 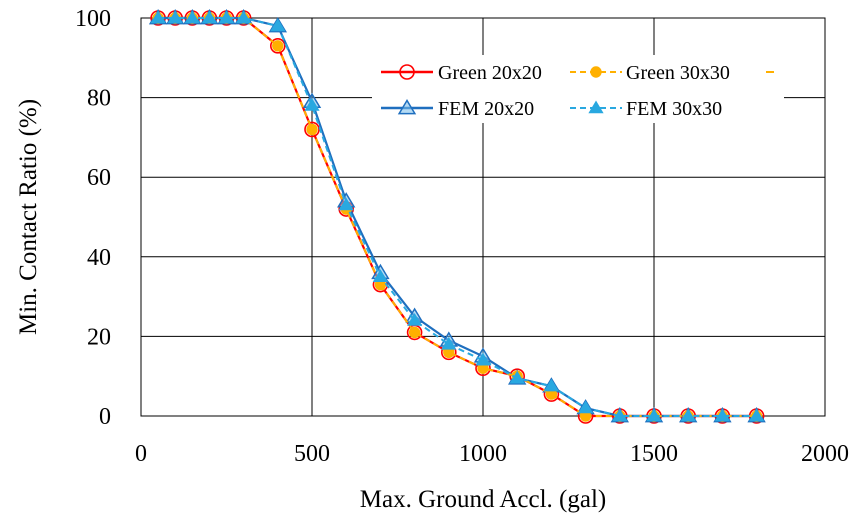 What do you see at coordinates (312, 454) in the screenshot?
I see `x-tick-label: 500` at bounding box center [312, 454].